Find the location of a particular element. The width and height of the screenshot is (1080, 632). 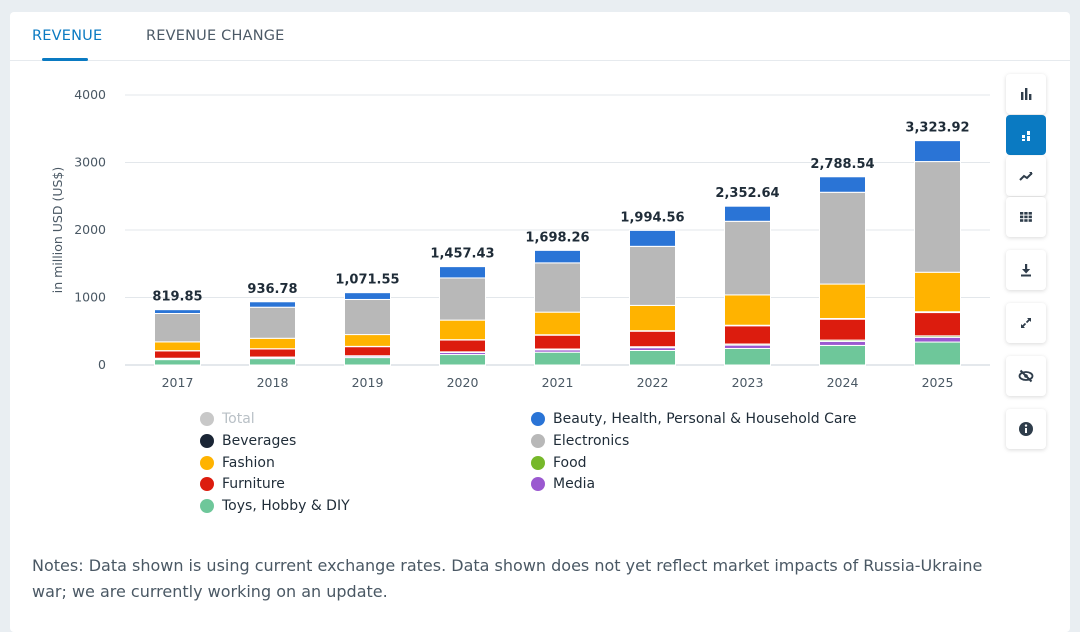

x-tick-label: 2021 is located at coordinates (558, 382).